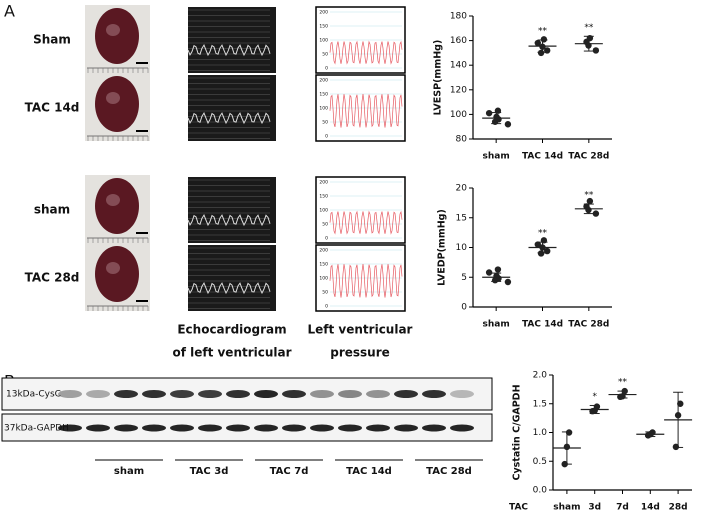 Image resolution: width=724 pixels, height=514 pixels. What do you see at coordinates (458, 17) in the screenshot?
I see `y-tick-label: 180` at bounding box center [458, 17].